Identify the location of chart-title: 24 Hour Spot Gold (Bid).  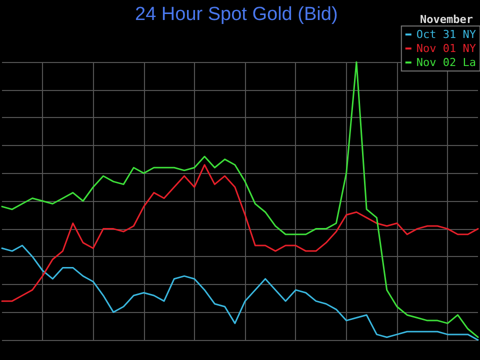
(236, 14).